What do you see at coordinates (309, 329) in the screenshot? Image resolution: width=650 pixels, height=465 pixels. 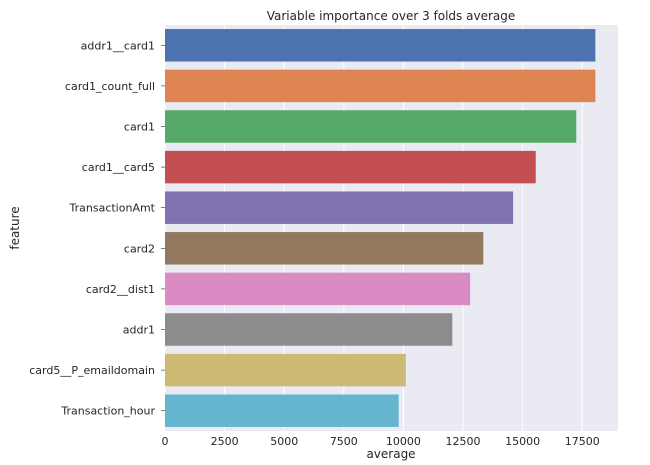 I see `bar-addr1` at bounding box center [309, 329].